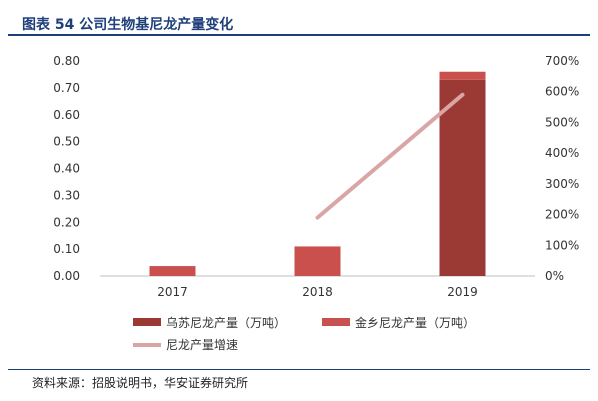  Describe the element at coordinates (140, 383) in the screenshot. I see `source-note: 资料来源：招股说明书，华安证券研究所` at that location.